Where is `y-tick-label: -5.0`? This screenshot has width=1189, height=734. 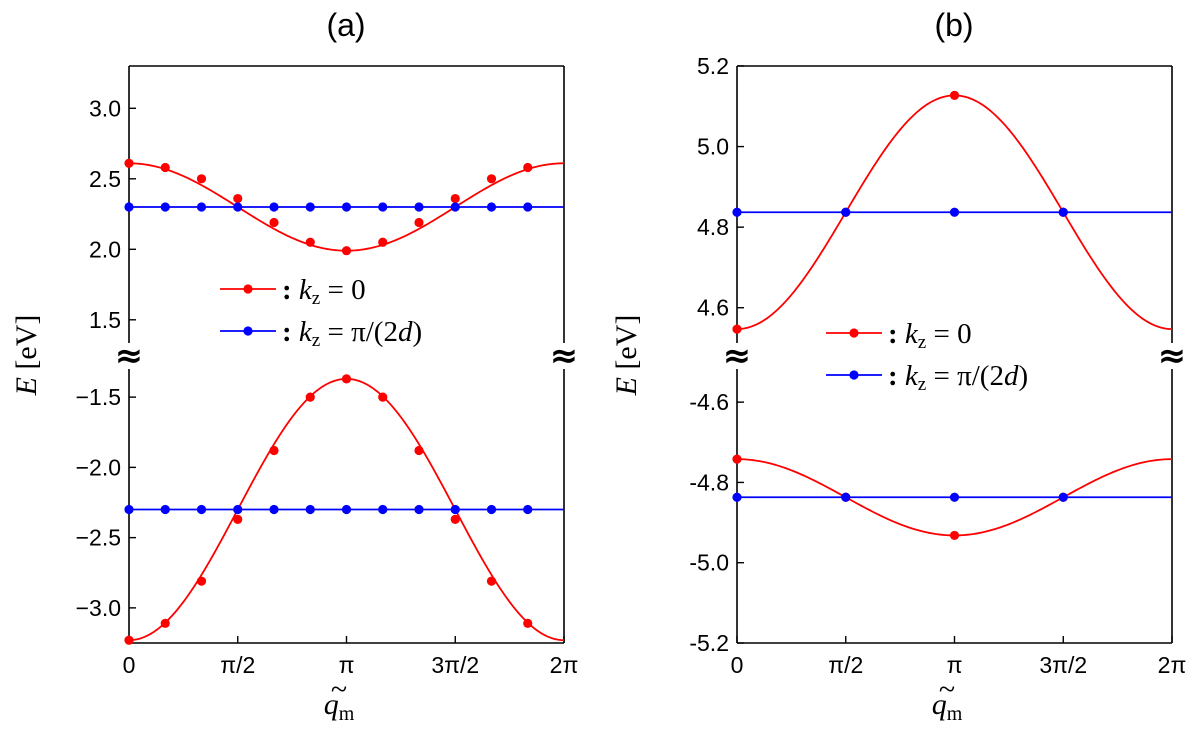 y-tick-label: -5.0 is located at coordinates (709, 563).